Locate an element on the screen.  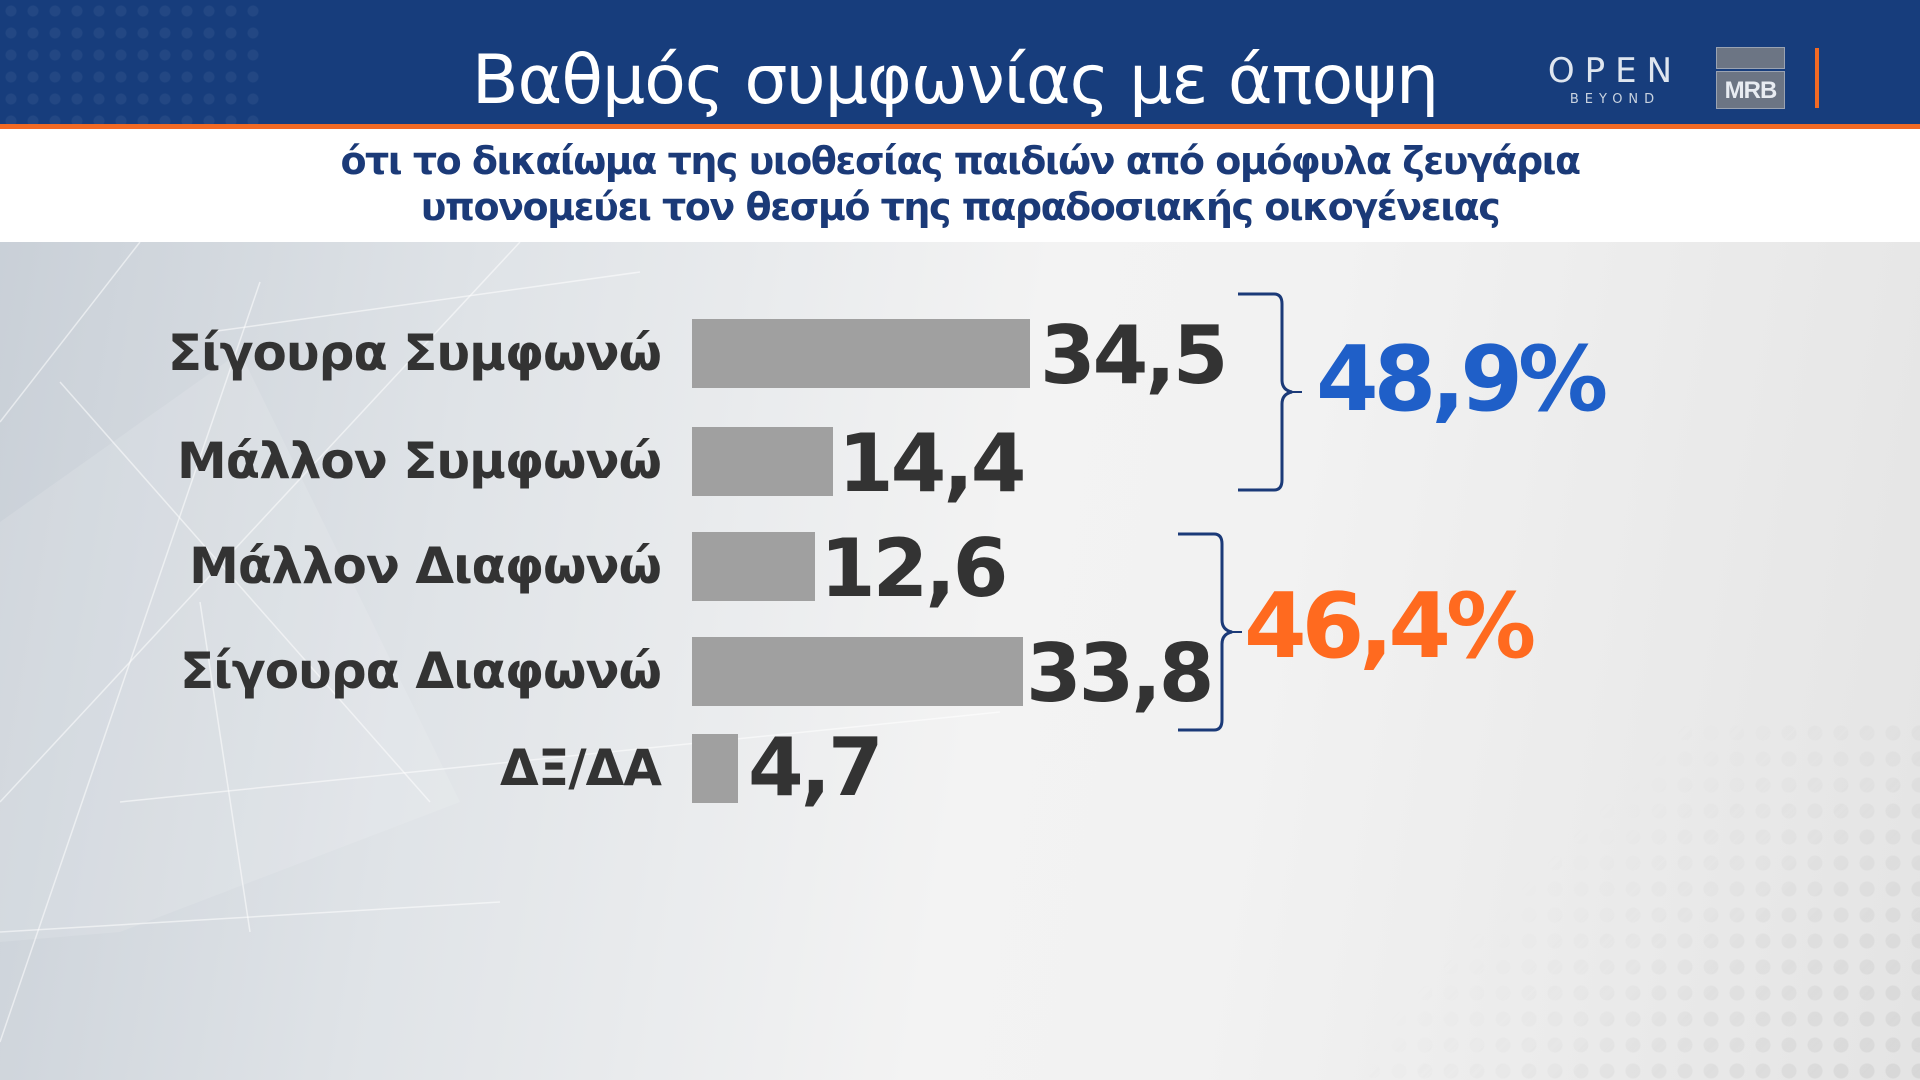
bar-value-label: 14,4 is located at coordinates (932, 463).